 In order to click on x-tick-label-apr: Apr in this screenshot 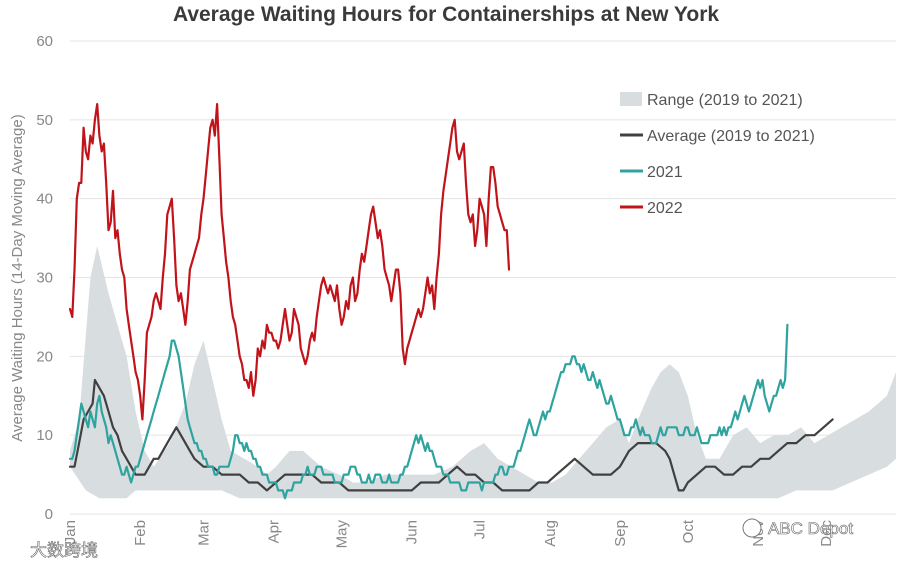, I will do `click(274, 531)`.